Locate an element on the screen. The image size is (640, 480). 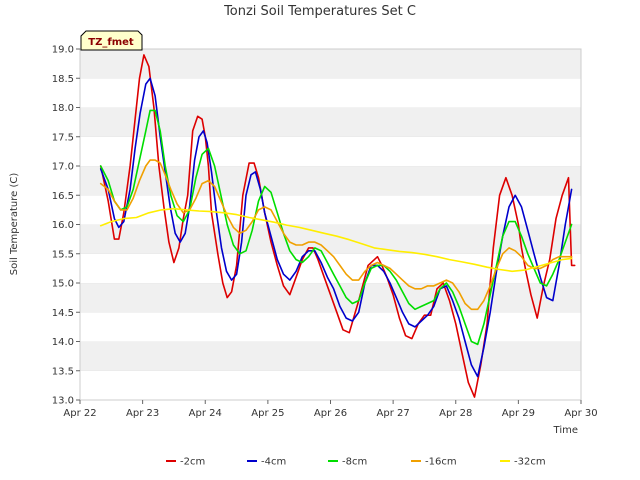
legend-label: -4cm is located at coordinates (273, 462).